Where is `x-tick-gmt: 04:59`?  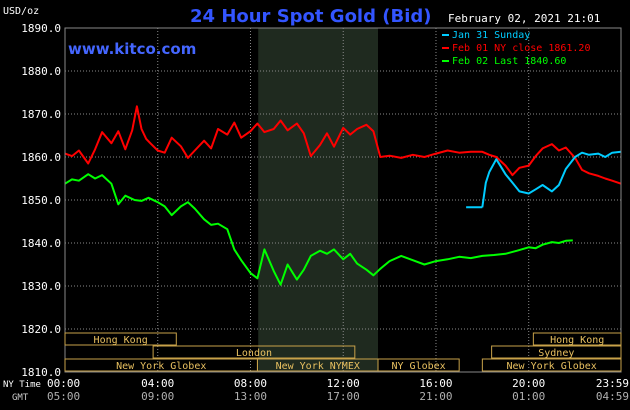 x-tick-gmt: 04:59 is located at coordinates (612, 396).